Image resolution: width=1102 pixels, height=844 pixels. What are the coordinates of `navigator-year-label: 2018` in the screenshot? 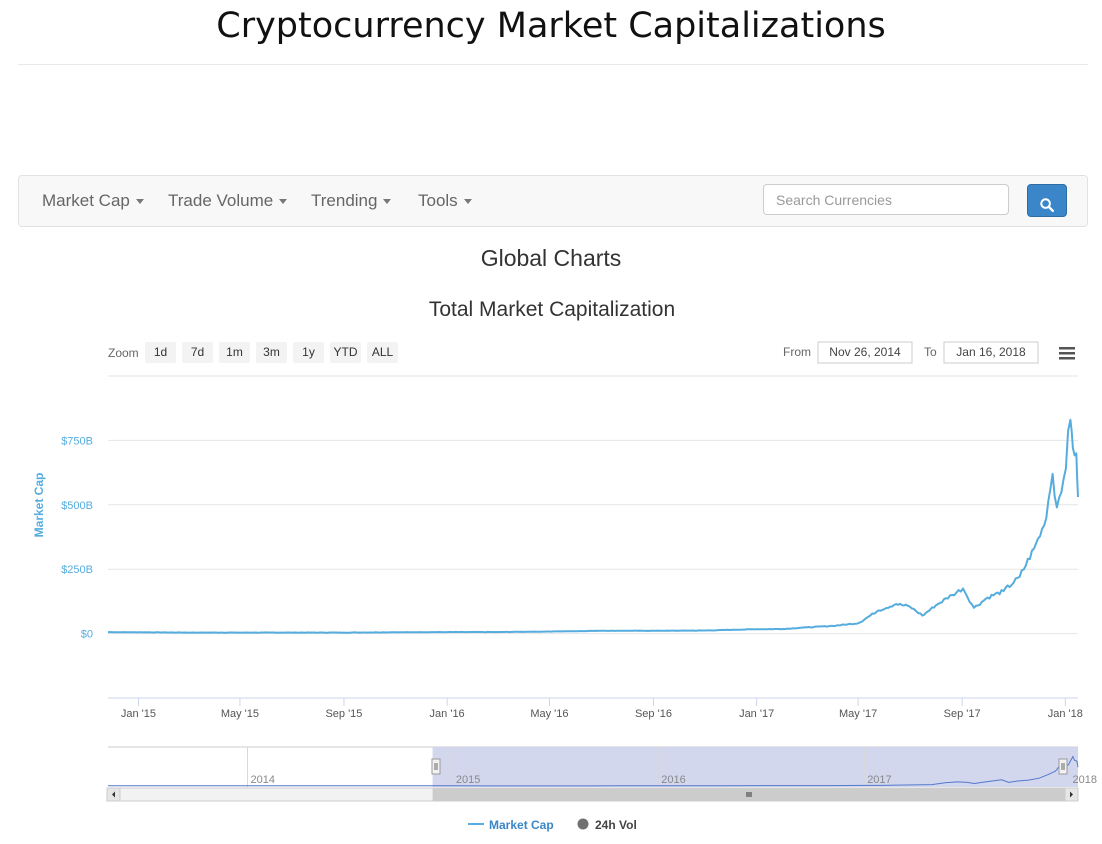 It's located at (1085, 780).